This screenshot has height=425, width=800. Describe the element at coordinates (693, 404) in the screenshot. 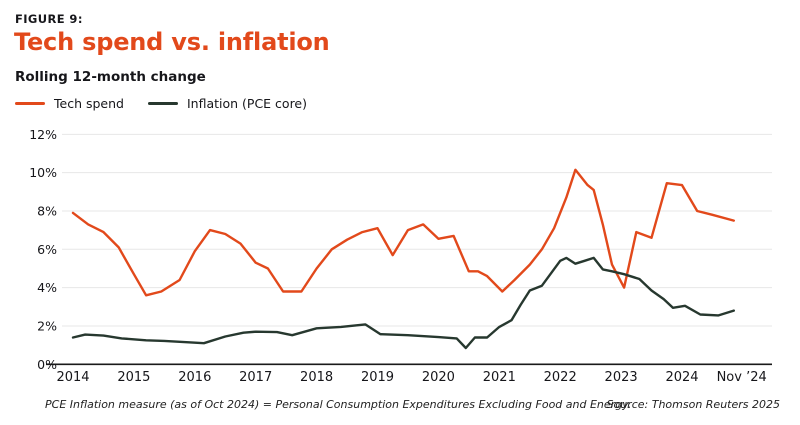

I see `source-note: Source: Thomson Reuters 2025` at that location.